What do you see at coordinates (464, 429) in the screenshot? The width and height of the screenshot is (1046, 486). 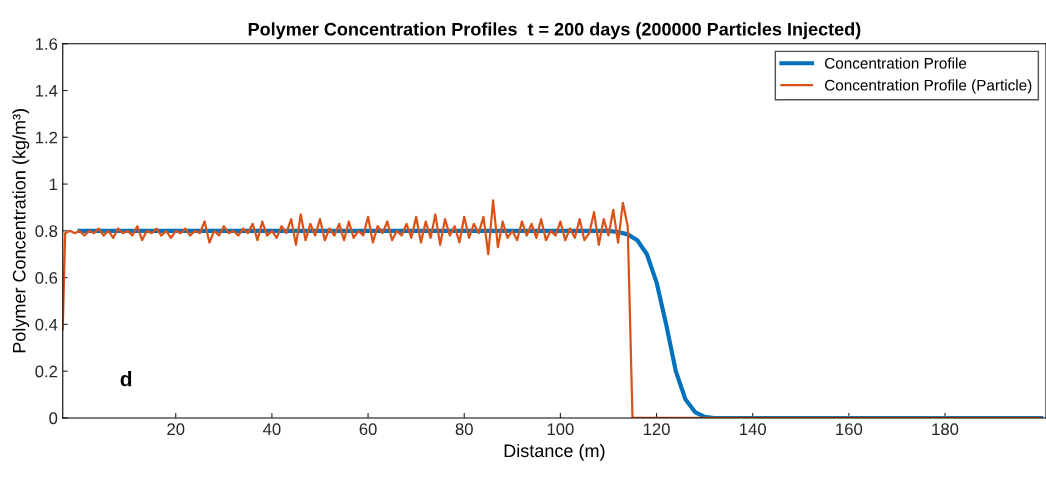 I see `x-tick-label: 80` at bounding box center [464, 429].